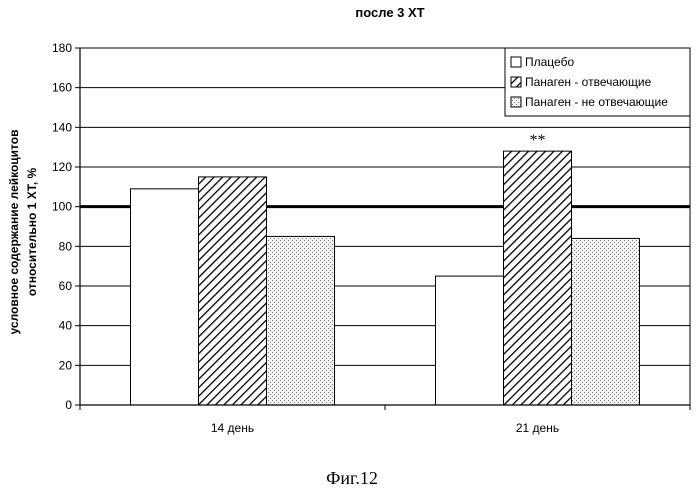 Image resolution: width=700 pixels, height=494 pixels. What do you see at coordinates (537, 428) in the screenshot?
I see `x-category-label: 21 день` at bounding box center [537, 428].